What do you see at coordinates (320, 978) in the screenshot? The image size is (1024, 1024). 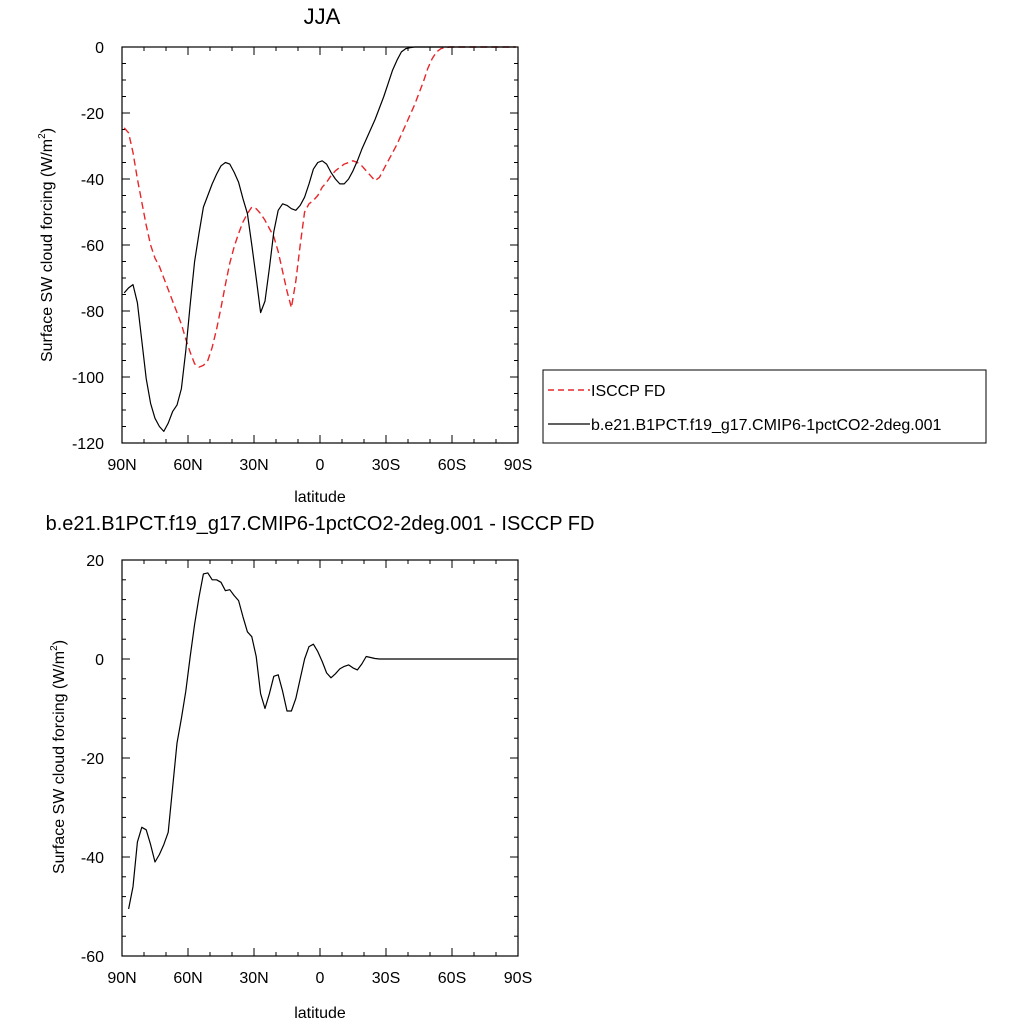 I see `bottom-xtick-label: 0` at bounding box center [320, 978].